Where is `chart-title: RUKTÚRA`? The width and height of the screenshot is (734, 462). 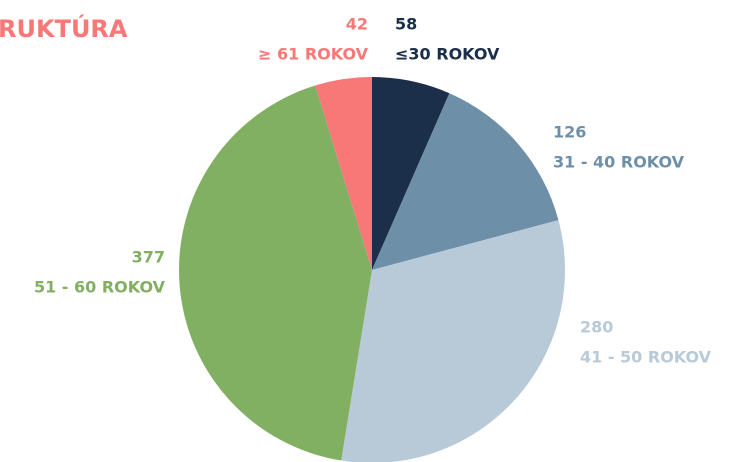
chart-title: RUKTÚRA is located at coordinates (64, 28).